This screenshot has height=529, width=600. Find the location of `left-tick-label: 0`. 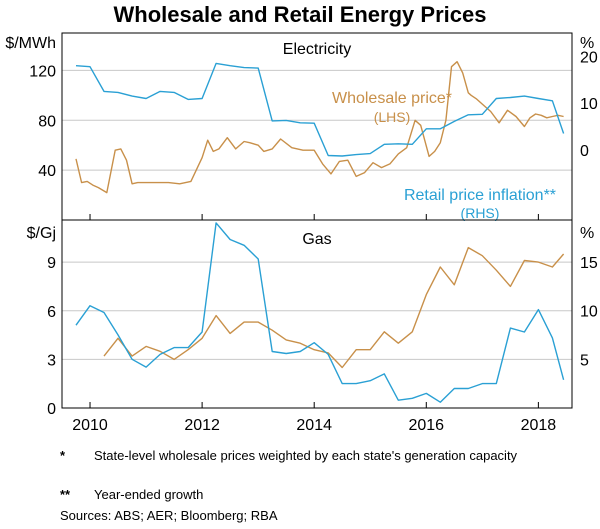

left-tick-label: 0 is located at coordinates (51, 409).